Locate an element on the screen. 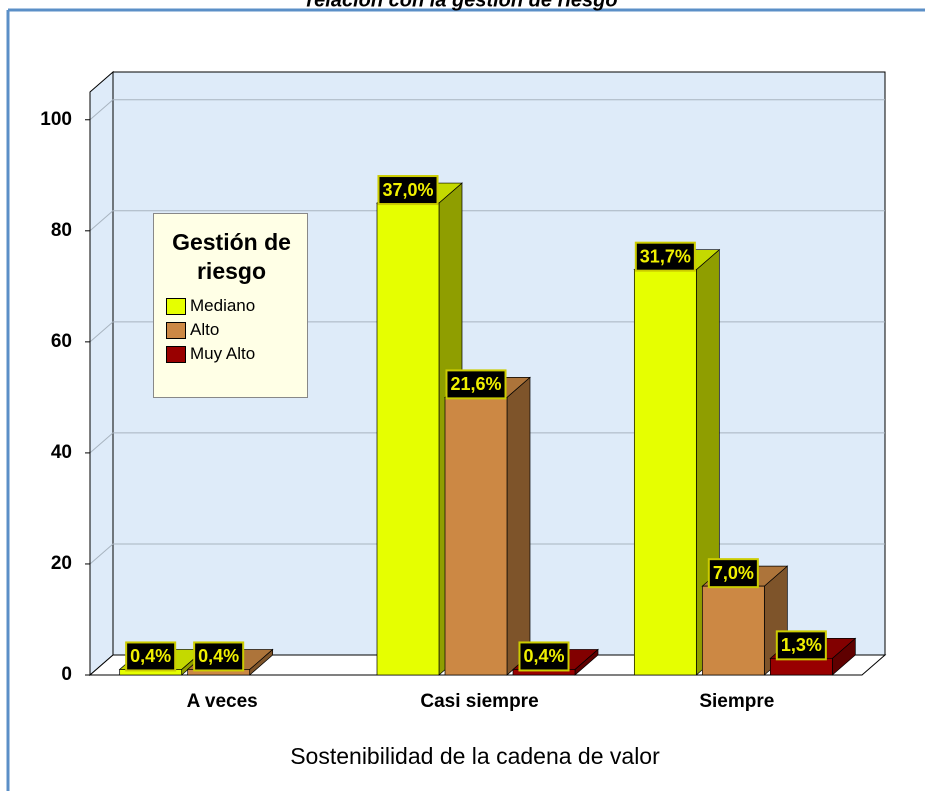  legend-label: Muy Alto is located at coordinates (223, 353).